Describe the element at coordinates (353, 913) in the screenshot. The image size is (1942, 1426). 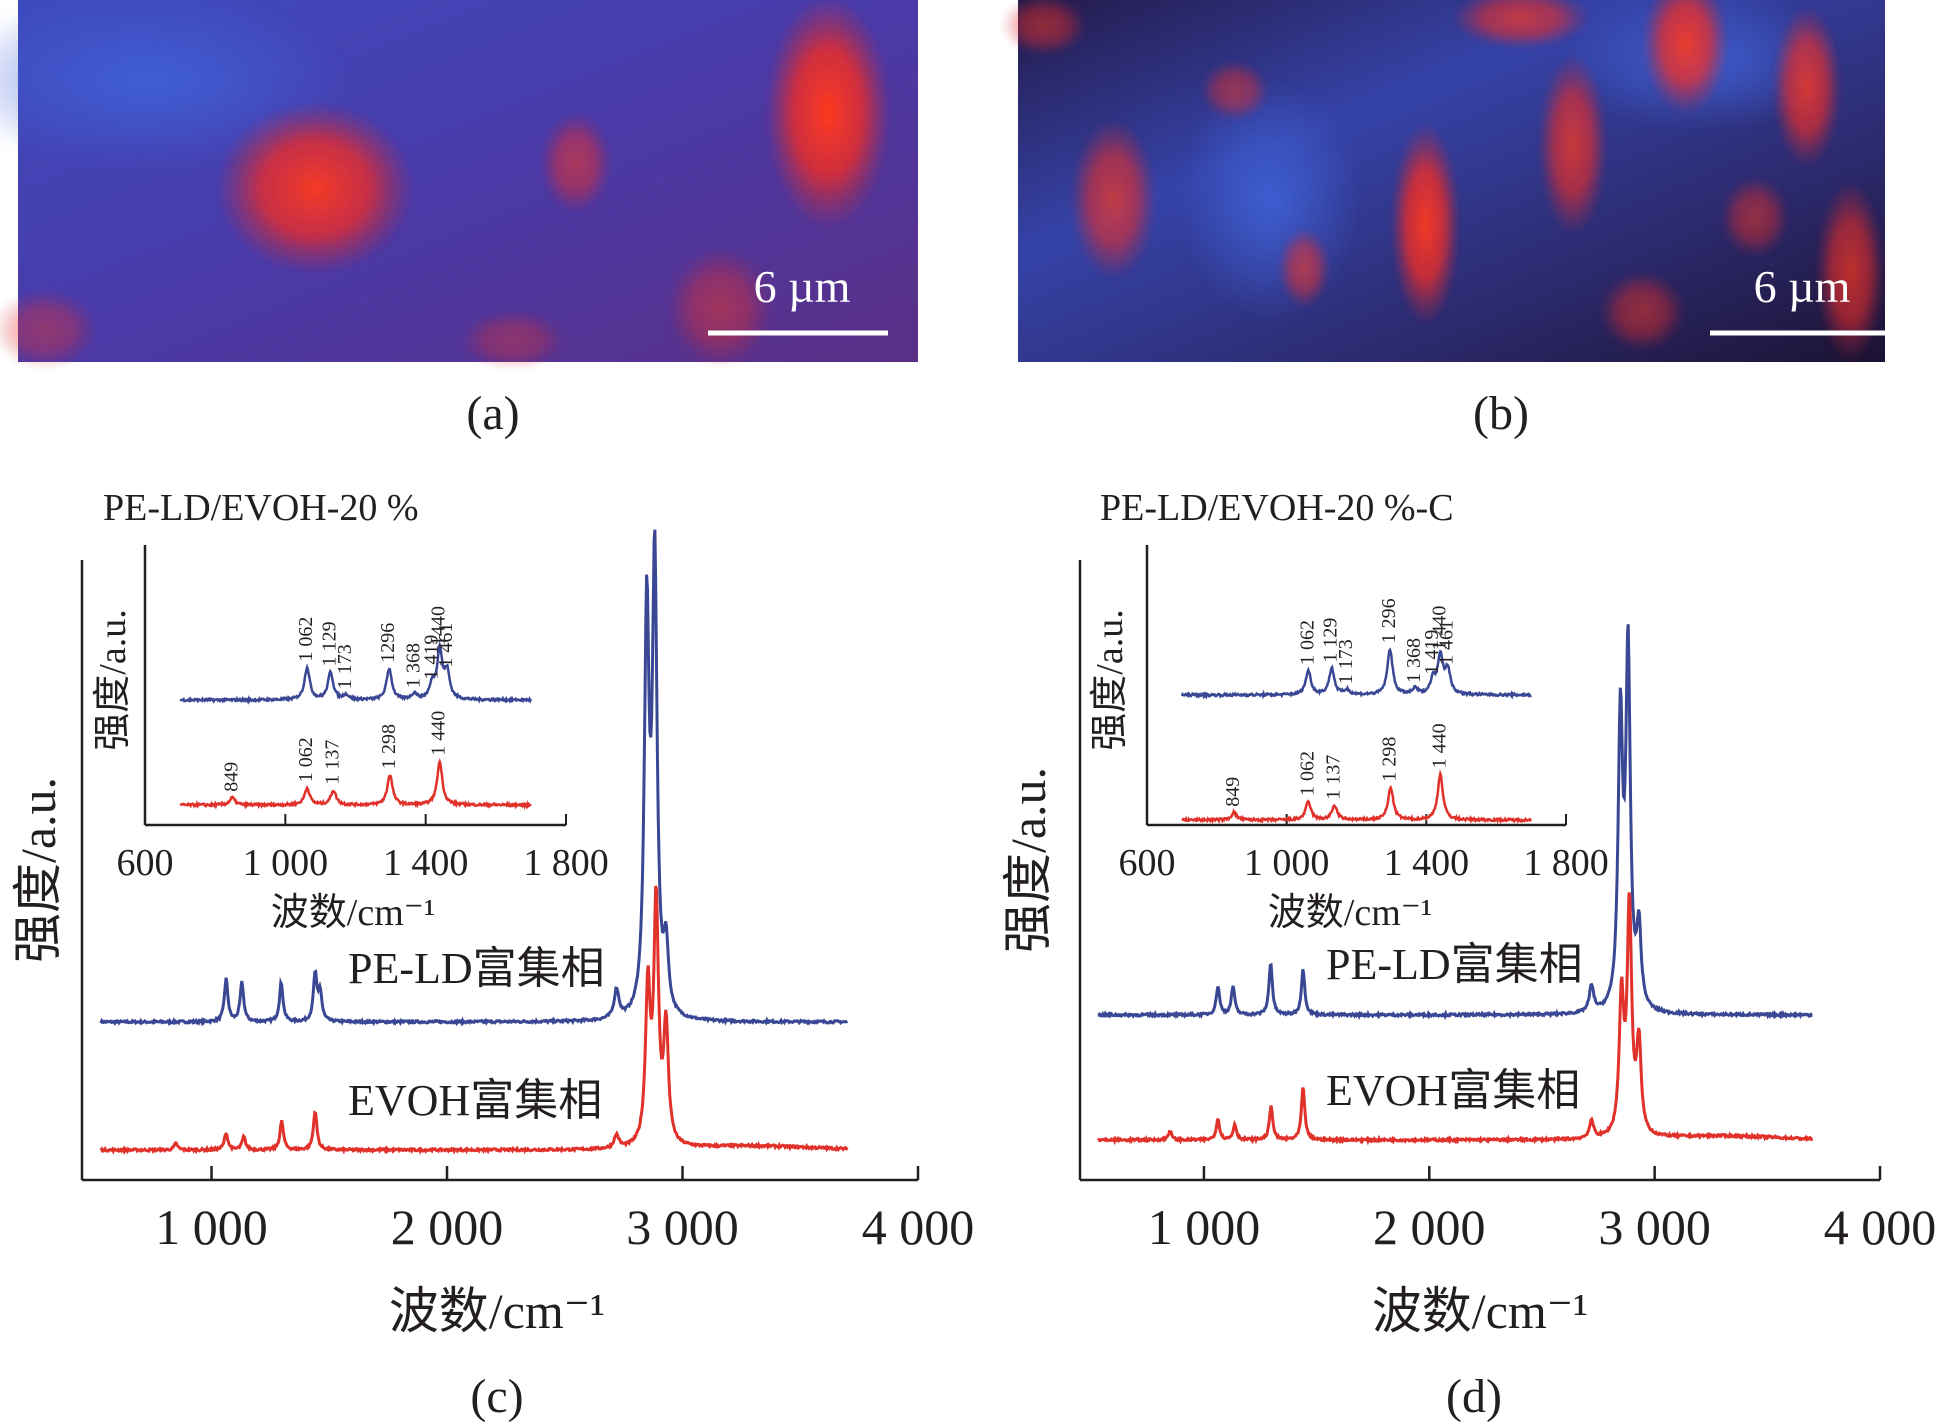
I see `inset-c-xlabel: 波数/cm⁻¹` at that location.